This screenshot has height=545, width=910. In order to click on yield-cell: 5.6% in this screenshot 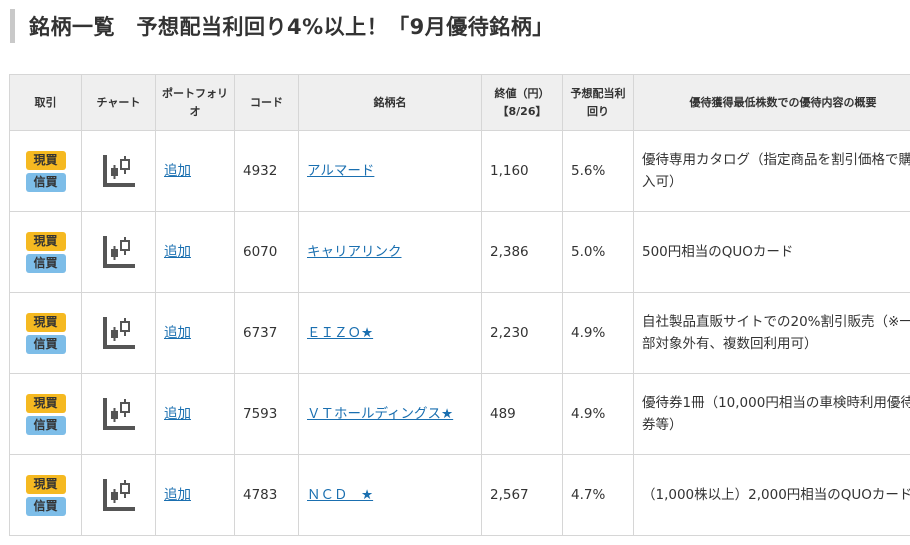, I will do `click(598, 171)`.